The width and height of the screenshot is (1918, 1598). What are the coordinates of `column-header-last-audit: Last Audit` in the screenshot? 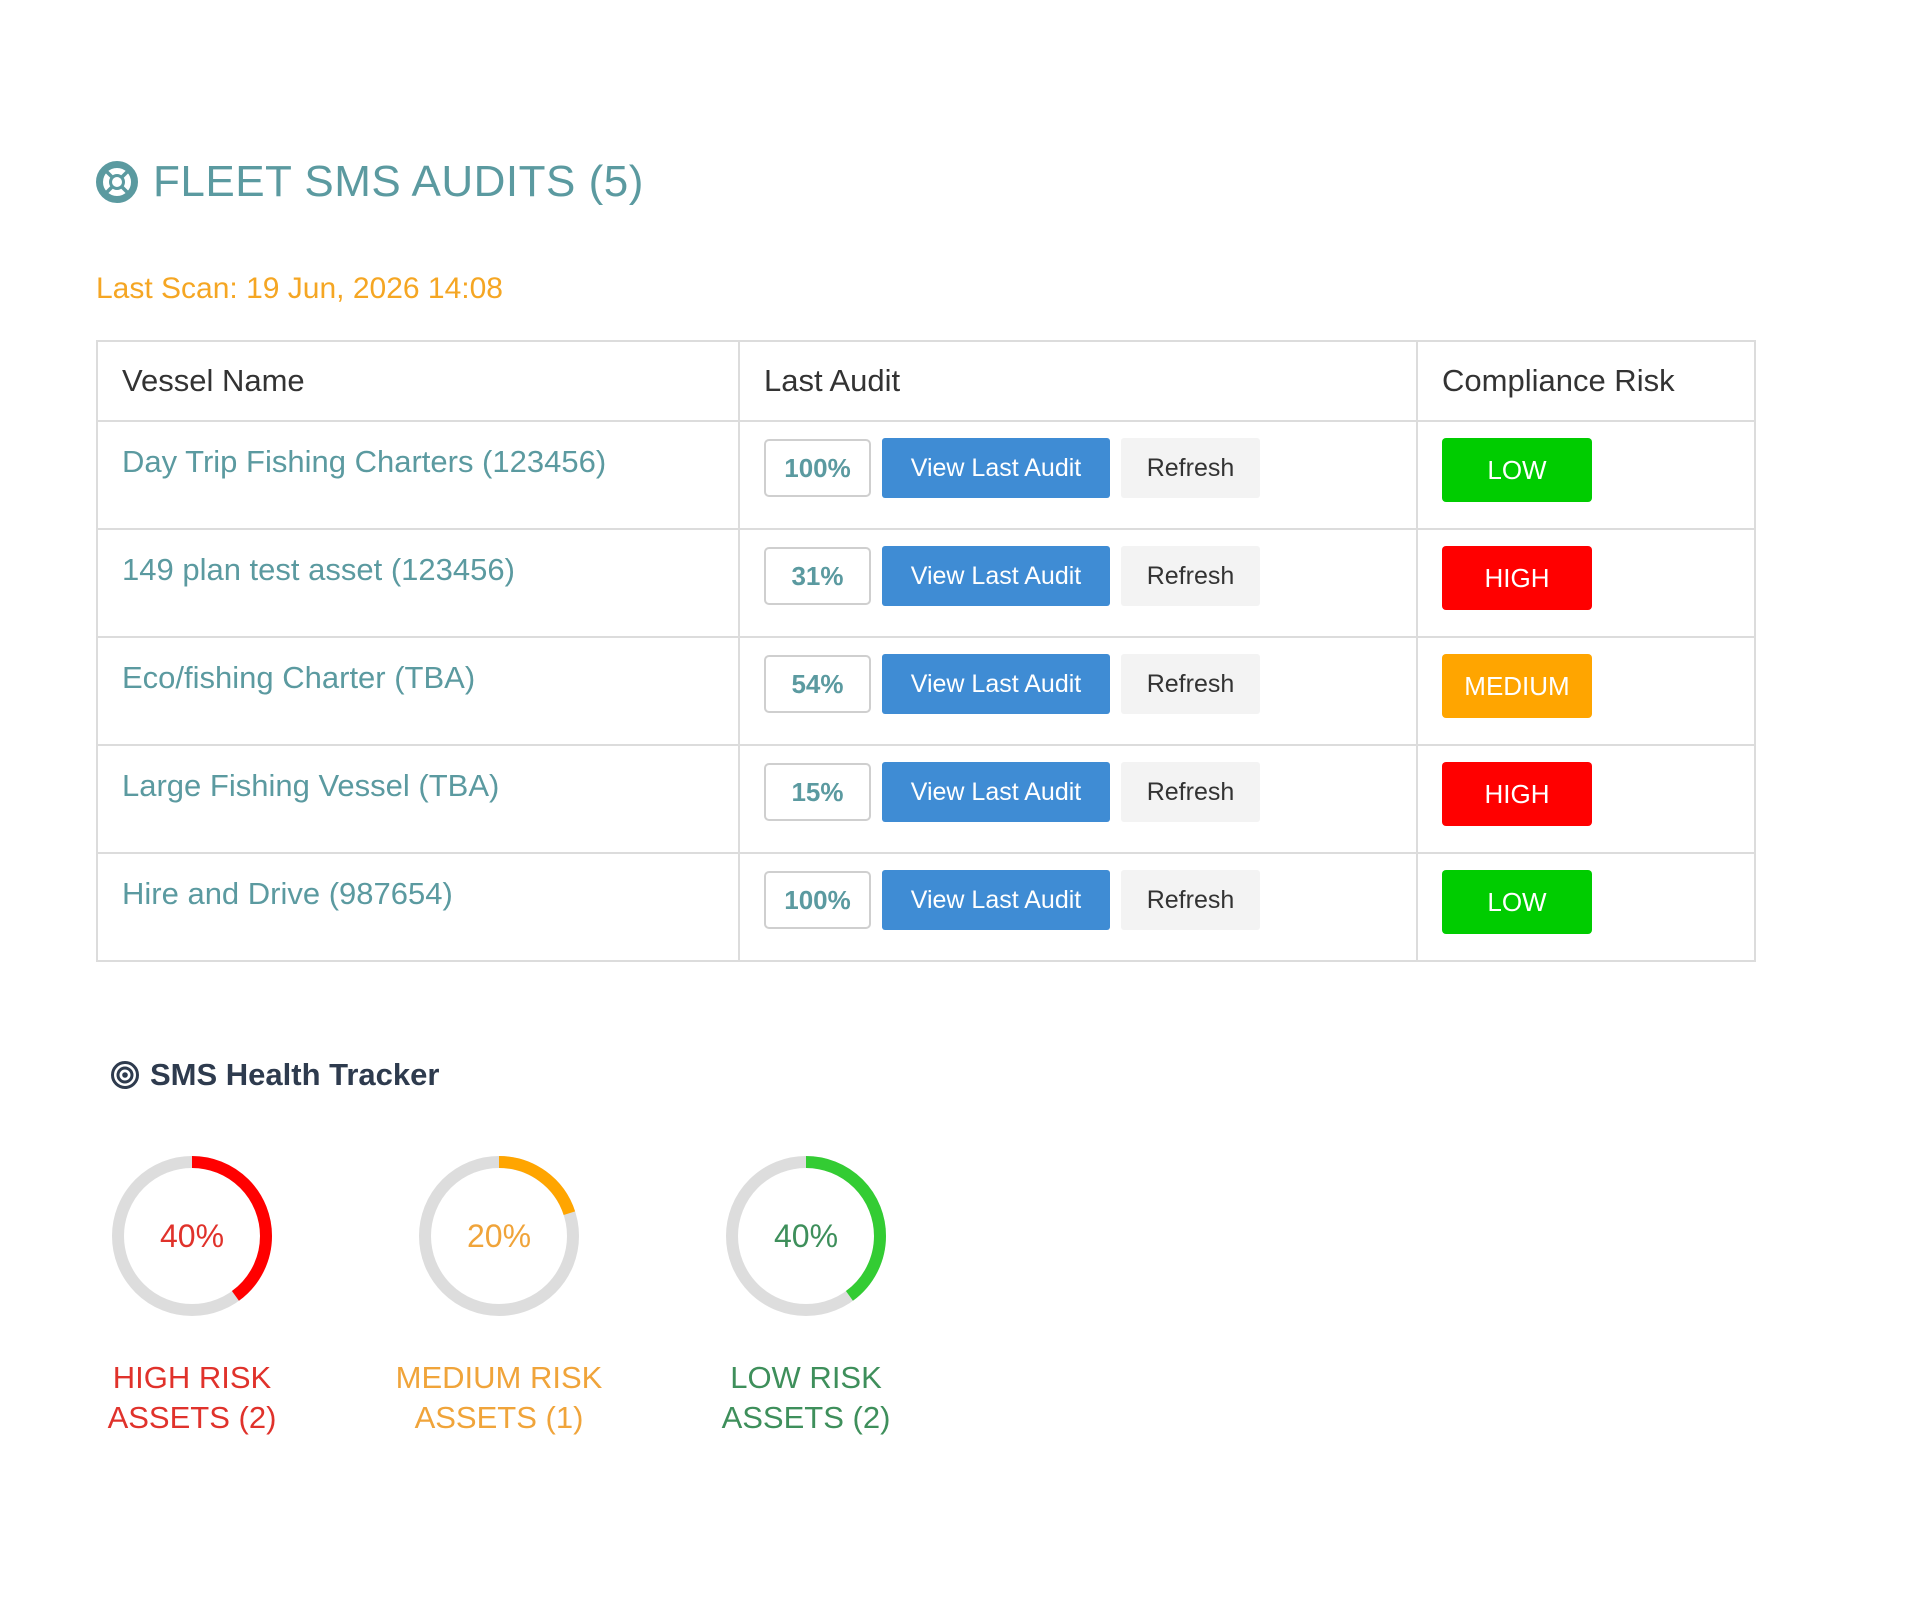 It's located at (1078, 381).